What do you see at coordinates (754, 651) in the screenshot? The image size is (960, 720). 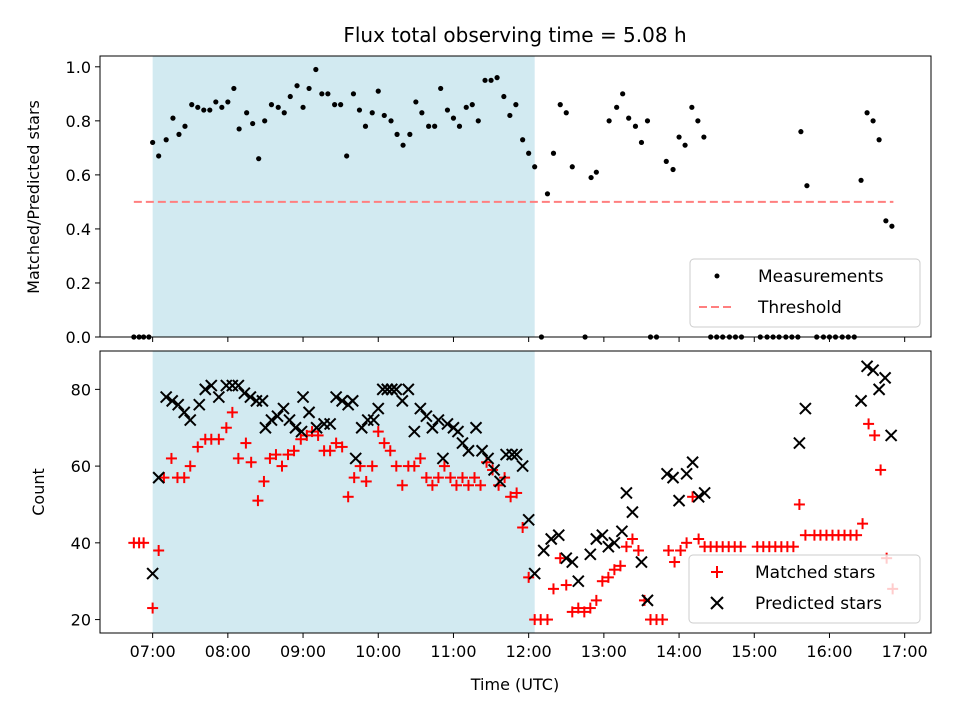 I see `x-tick-label: 15:00` at bounding box center [754, 651].